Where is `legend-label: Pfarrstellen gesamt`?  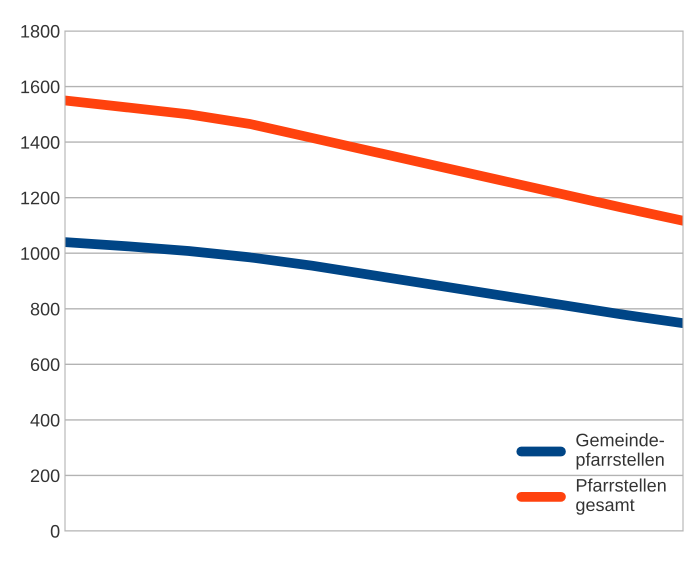 legend-label: Pfarrstellen gesamt is located at coordinates (621, 496).